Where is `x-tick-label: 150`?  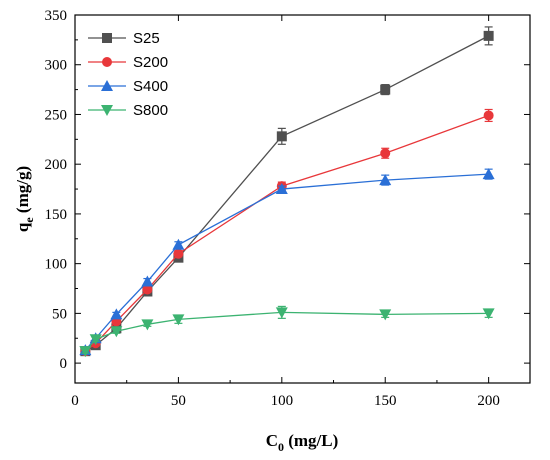
x-tick-label: 150 is located at coordinates (385, 401).